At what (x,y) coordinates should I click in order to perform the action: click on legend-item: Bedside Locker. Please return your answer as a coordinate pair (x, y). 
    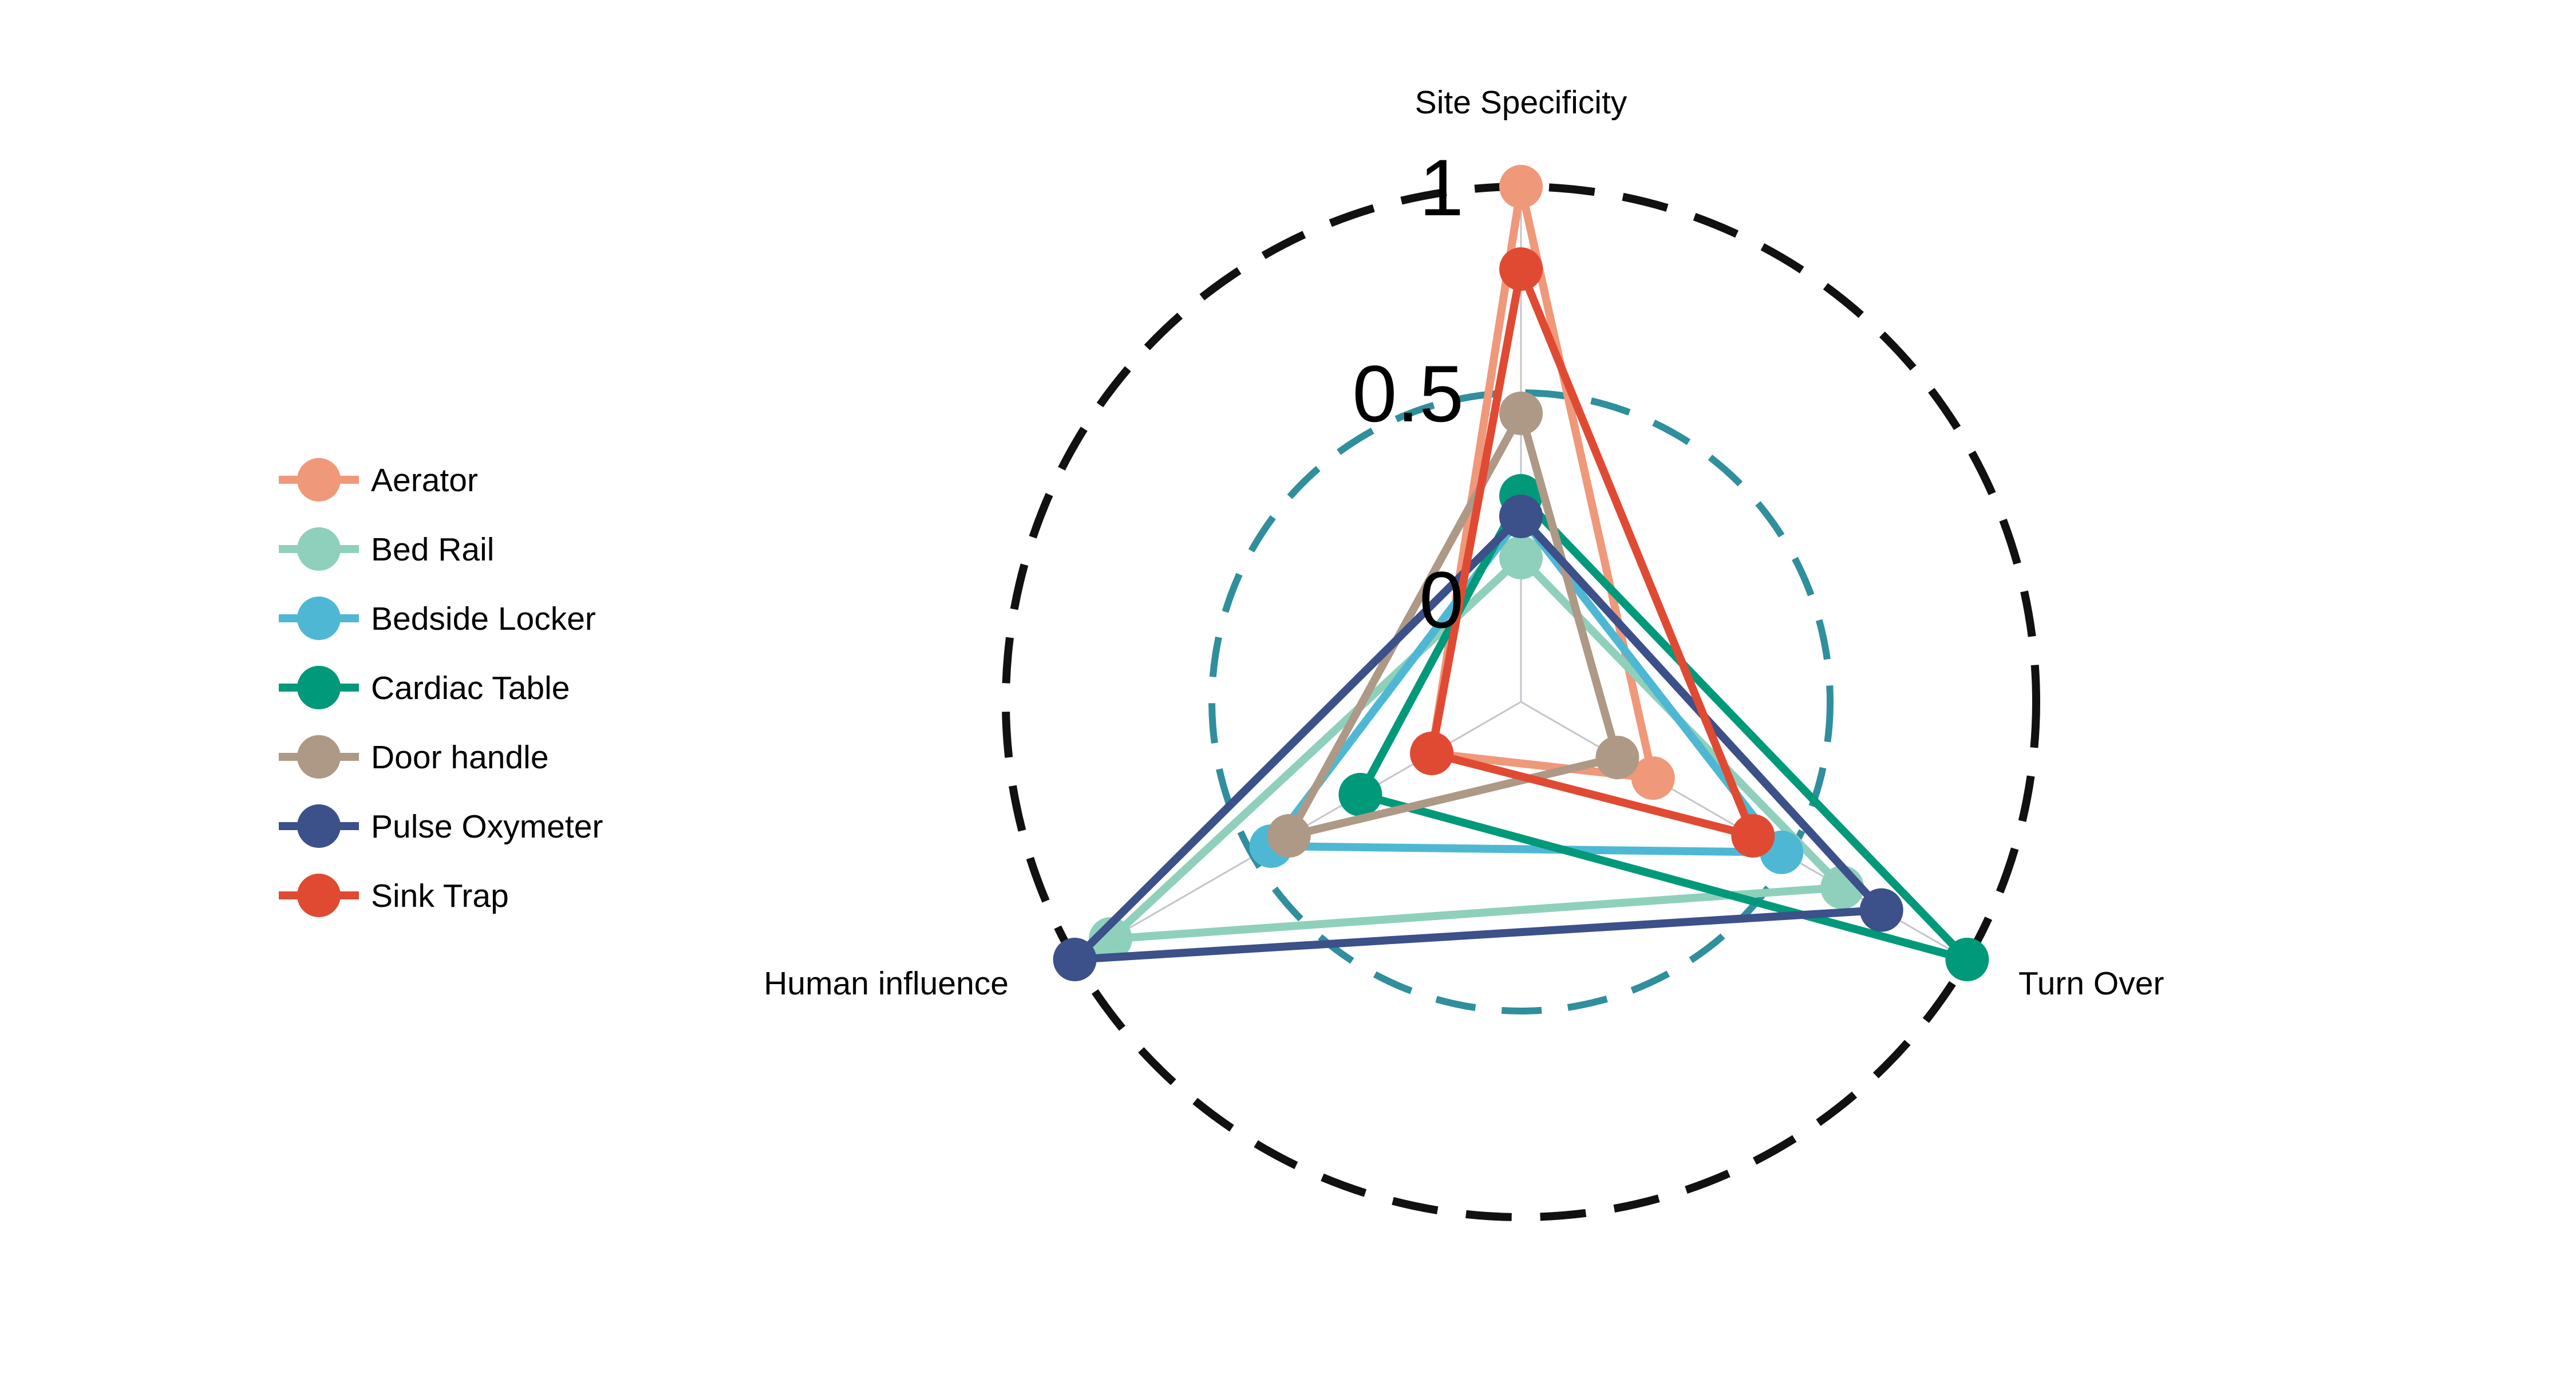
    Looking at the image, I should click on (437, 619).